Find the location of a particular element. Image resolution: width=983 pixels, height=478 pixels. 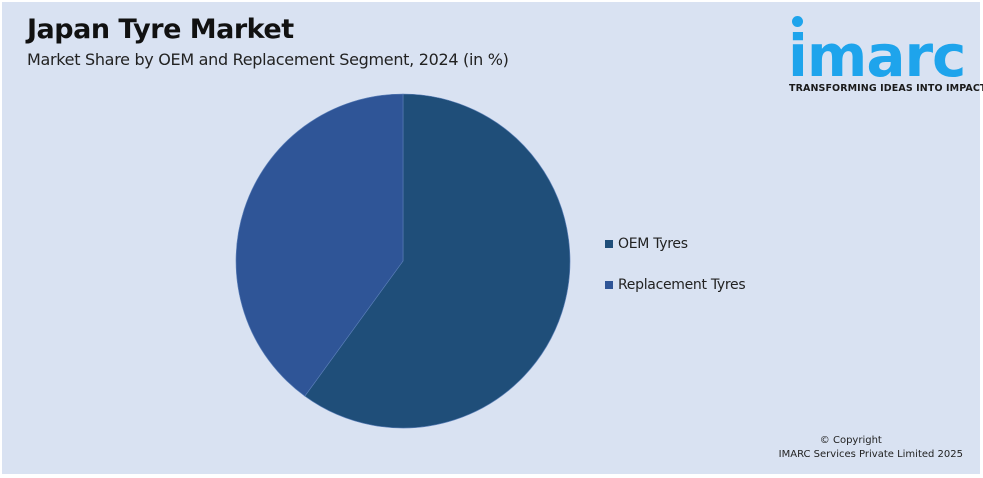

legend-label-replacement: Replacement Tyres is located at coordinates (682, 285).